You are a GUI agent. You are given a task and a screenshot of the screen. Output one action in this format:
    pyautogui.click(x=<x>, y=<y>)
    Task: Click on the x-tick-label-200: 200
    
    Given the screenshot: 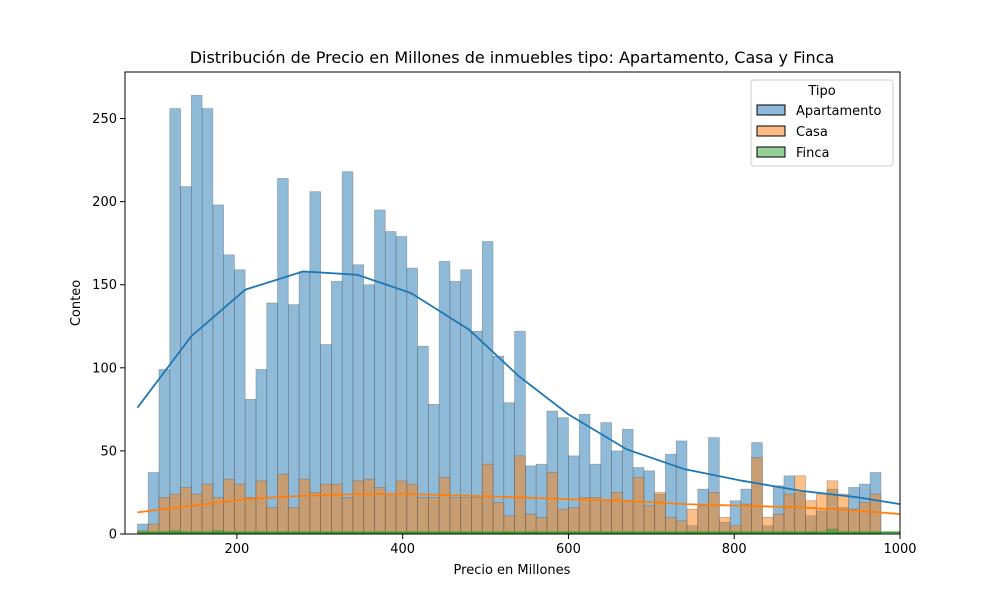 What is the action you would take?
    pyautogui.click(x=236, y=549)
    